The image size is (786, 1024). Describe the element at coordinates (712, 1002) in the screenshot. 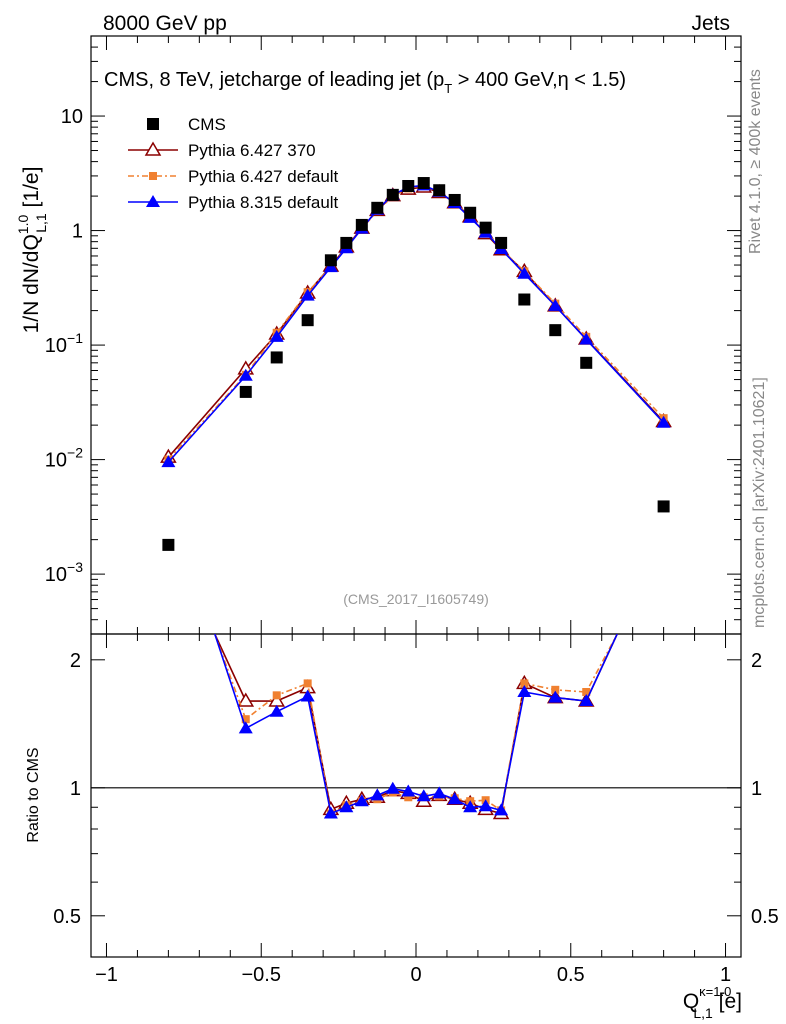

I see `x-axis-label: Qκ=1.0 L,1 [e]` at that location.